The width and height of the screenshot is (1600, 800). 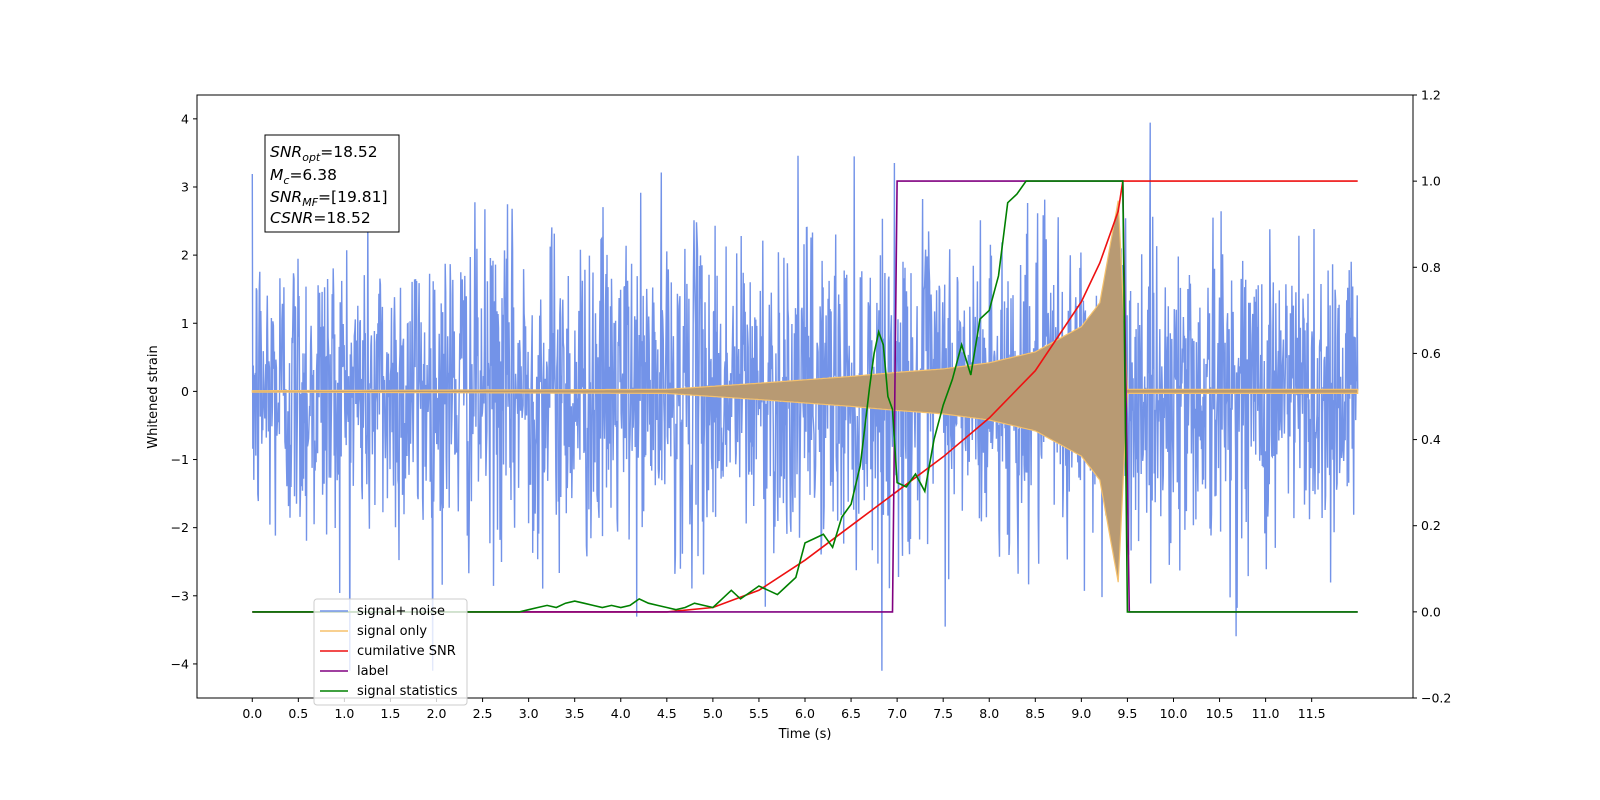 What do you see at coordinates (1431, 181) in the screenshot?
I see `y2-tick-label: 1.0` at bounding box center [1431, 181].